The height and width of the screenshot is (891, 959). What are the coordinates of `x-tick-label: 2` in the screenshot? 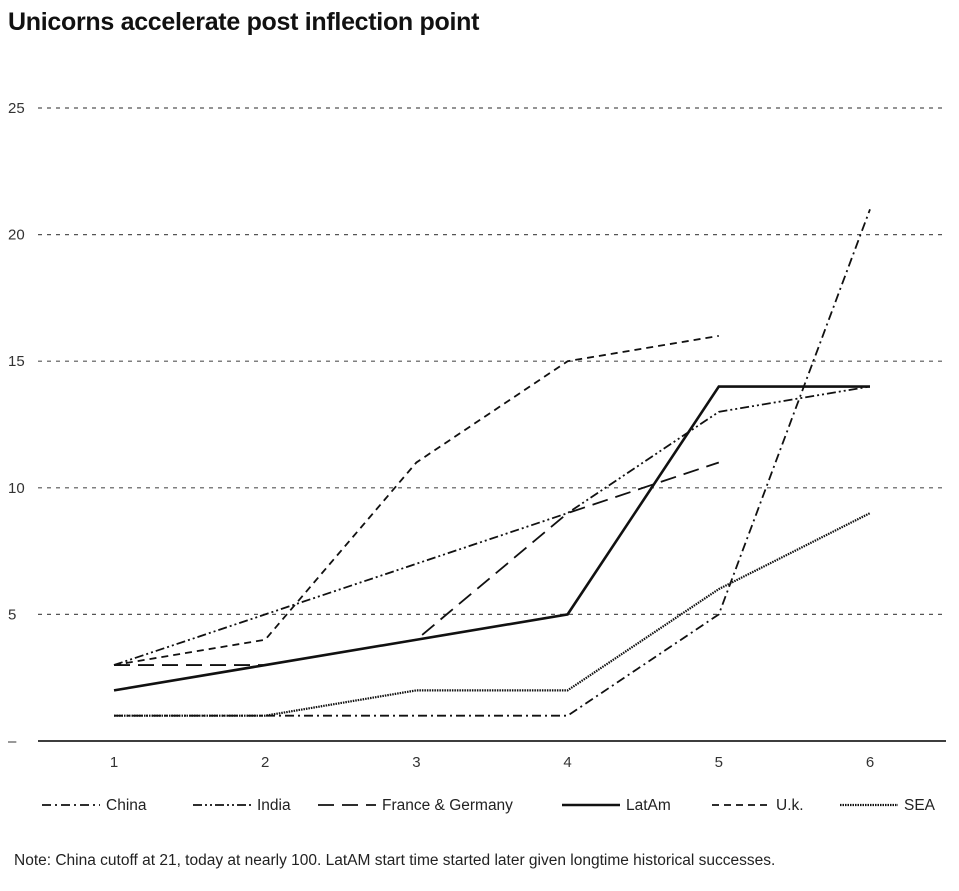 It's located at (265, 762).